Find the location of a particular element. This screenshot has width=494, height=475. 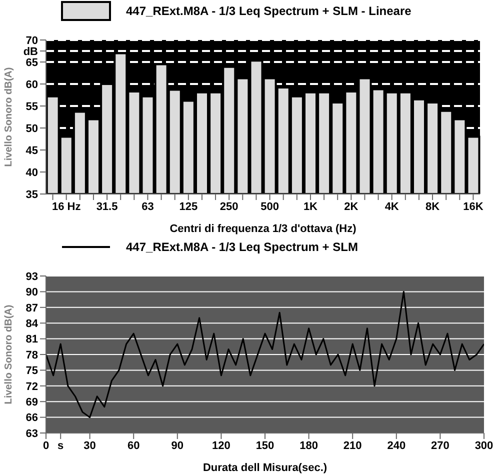

y-tick-label: 78 is located at coordinates (32, 355).